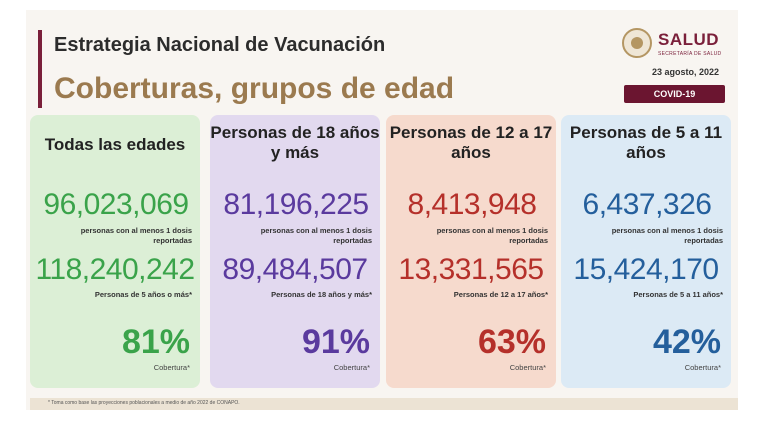  Describe the element at coordinates (321, 294) in the screenshot. I see `population-note: Personas de 18 años y más*` at that location.